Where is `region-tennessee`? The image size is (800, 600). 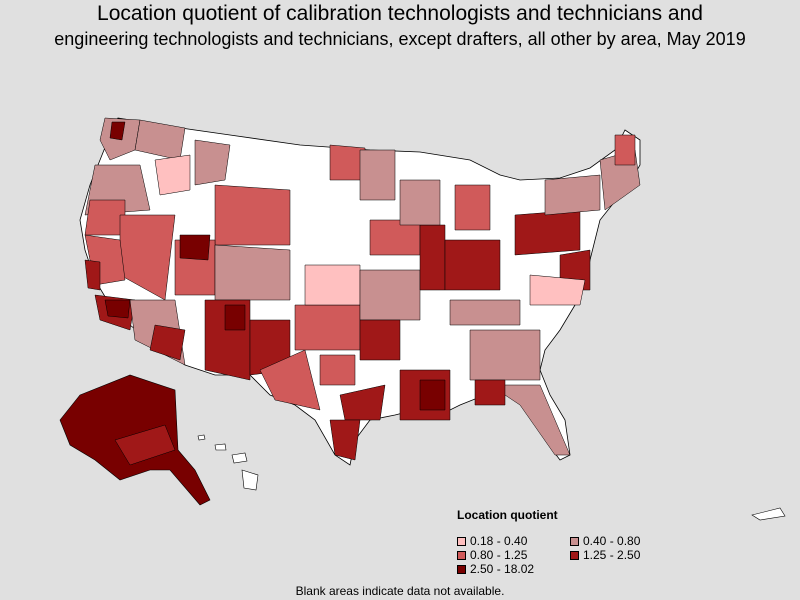
region-tennessee is located at coordinates (485, 312).